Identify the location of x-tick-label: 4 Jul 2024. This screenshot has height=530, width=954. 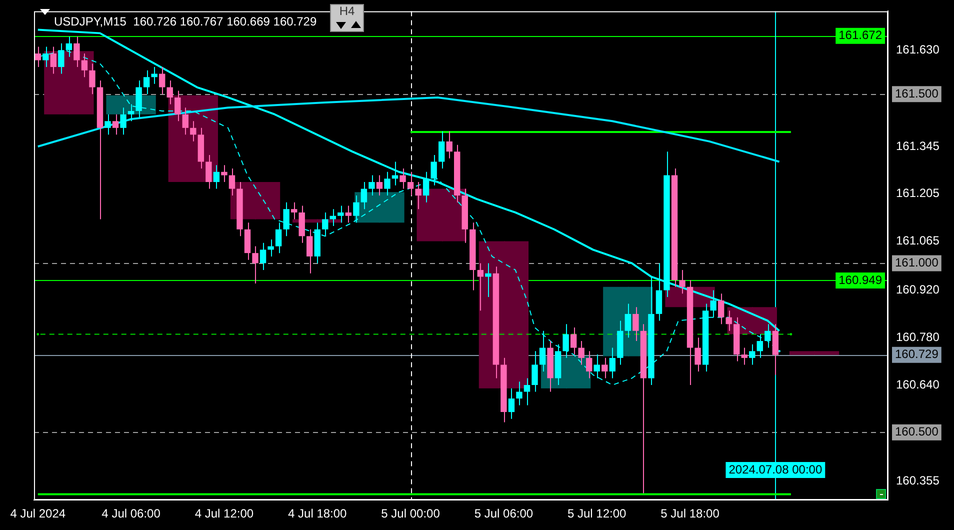
(38, 513).